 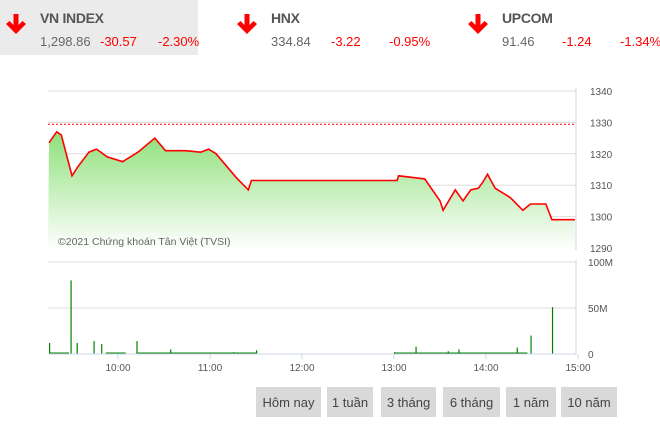 I want to click on price-tick-label: 1310, so click(x=601, y=186).